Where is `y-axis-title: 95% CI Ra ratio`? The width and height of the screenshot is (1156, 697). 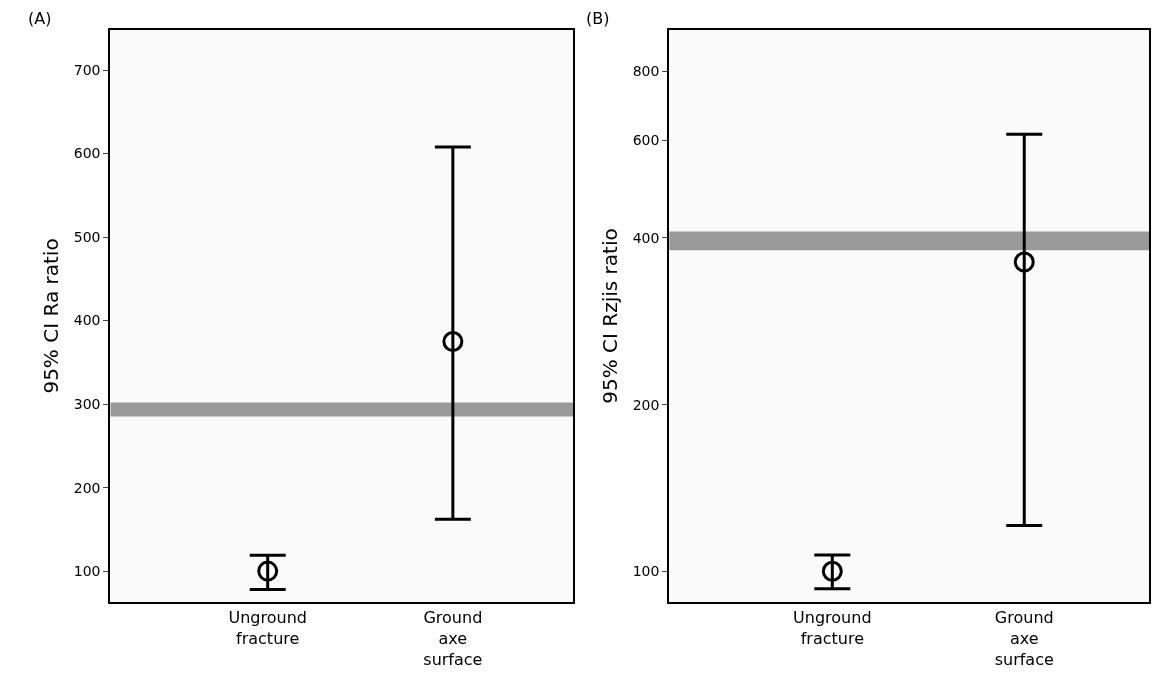 y-axis-title: 95% CI Ra ratio is located at coordinates (50, 316).